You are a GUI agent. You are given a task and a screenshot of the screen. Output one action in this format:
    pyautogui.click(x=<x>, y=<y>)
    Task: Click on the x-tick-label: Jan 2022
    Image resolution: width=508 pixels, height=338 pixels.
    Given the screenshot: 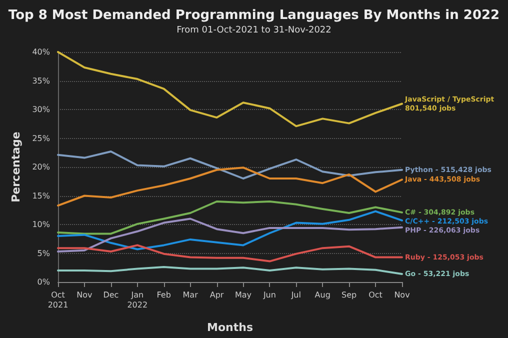 What is the action you would take?
    pyautogui.click(x=137, y=300)
    